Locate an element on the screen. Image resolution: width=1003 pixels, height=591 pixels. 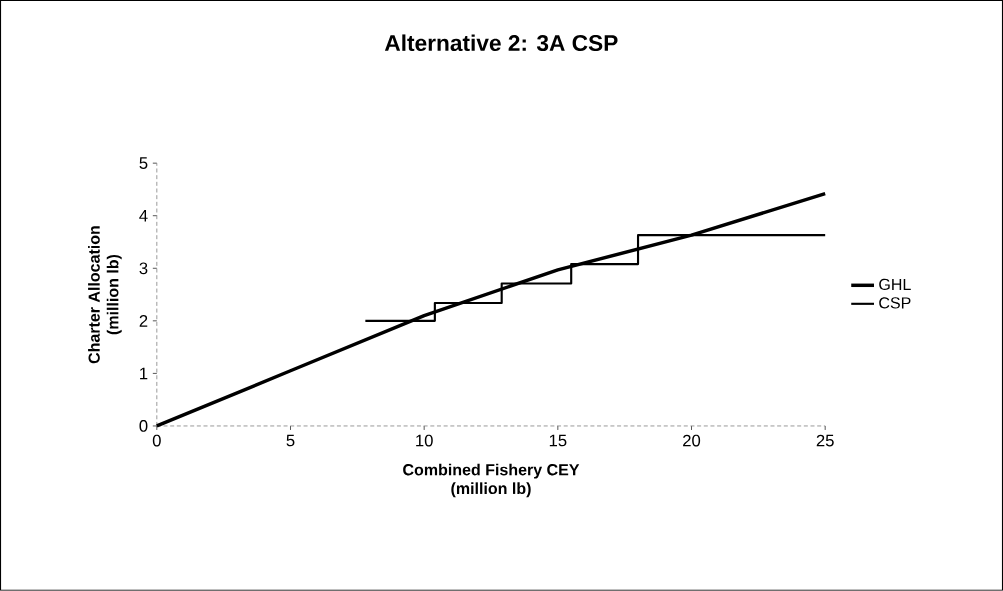
chart-title: Alternative 2: 3A CSP is located at coordinates (501, 43).